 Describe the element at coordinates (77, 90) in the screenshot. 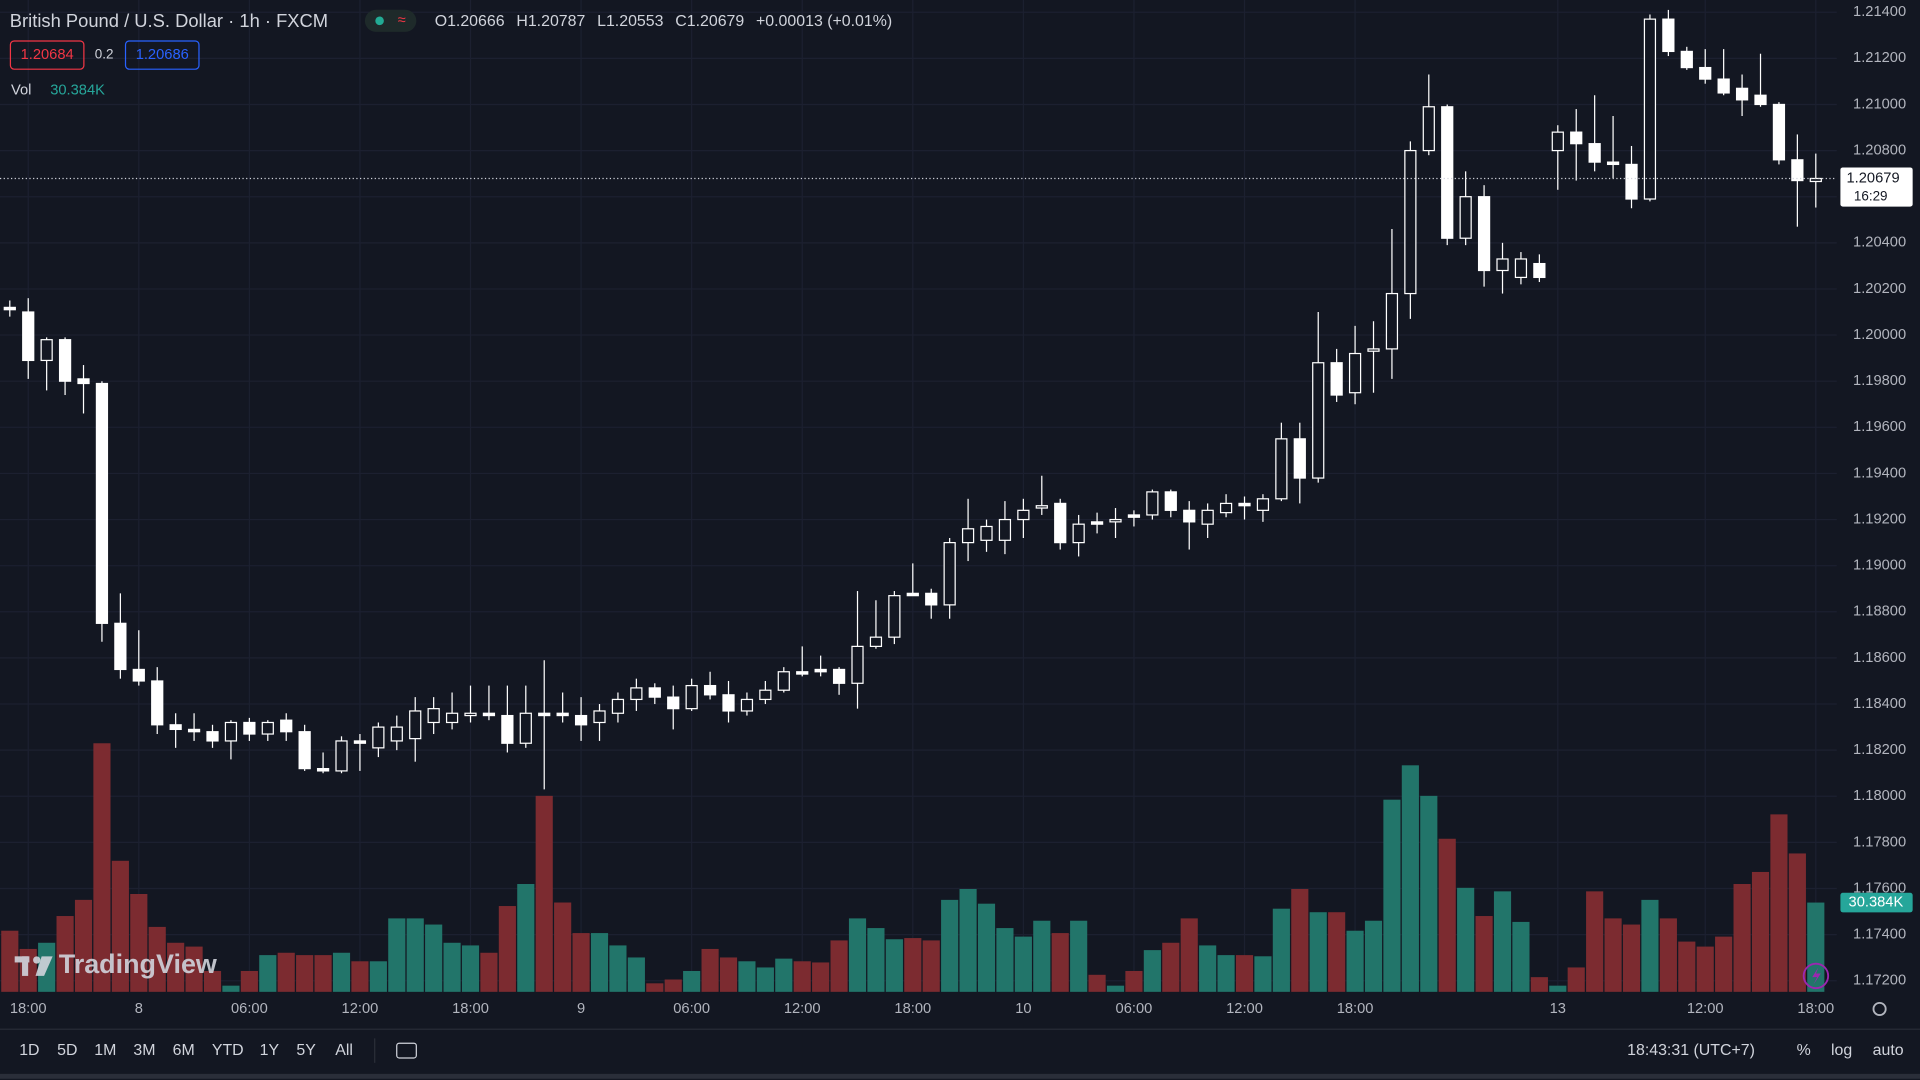

I see `volume-legend-value: 30.384K` at that location.